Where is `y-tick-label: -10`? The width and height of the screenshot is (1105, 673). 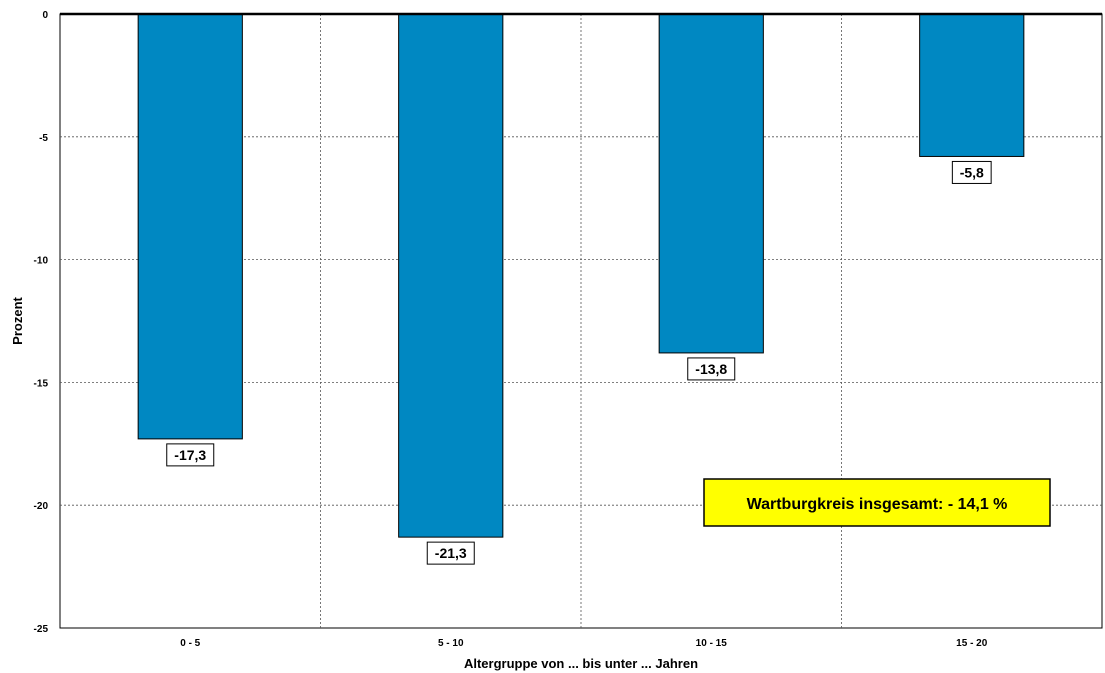 y-tick-label: -10 is located at coordinates (41, 261).